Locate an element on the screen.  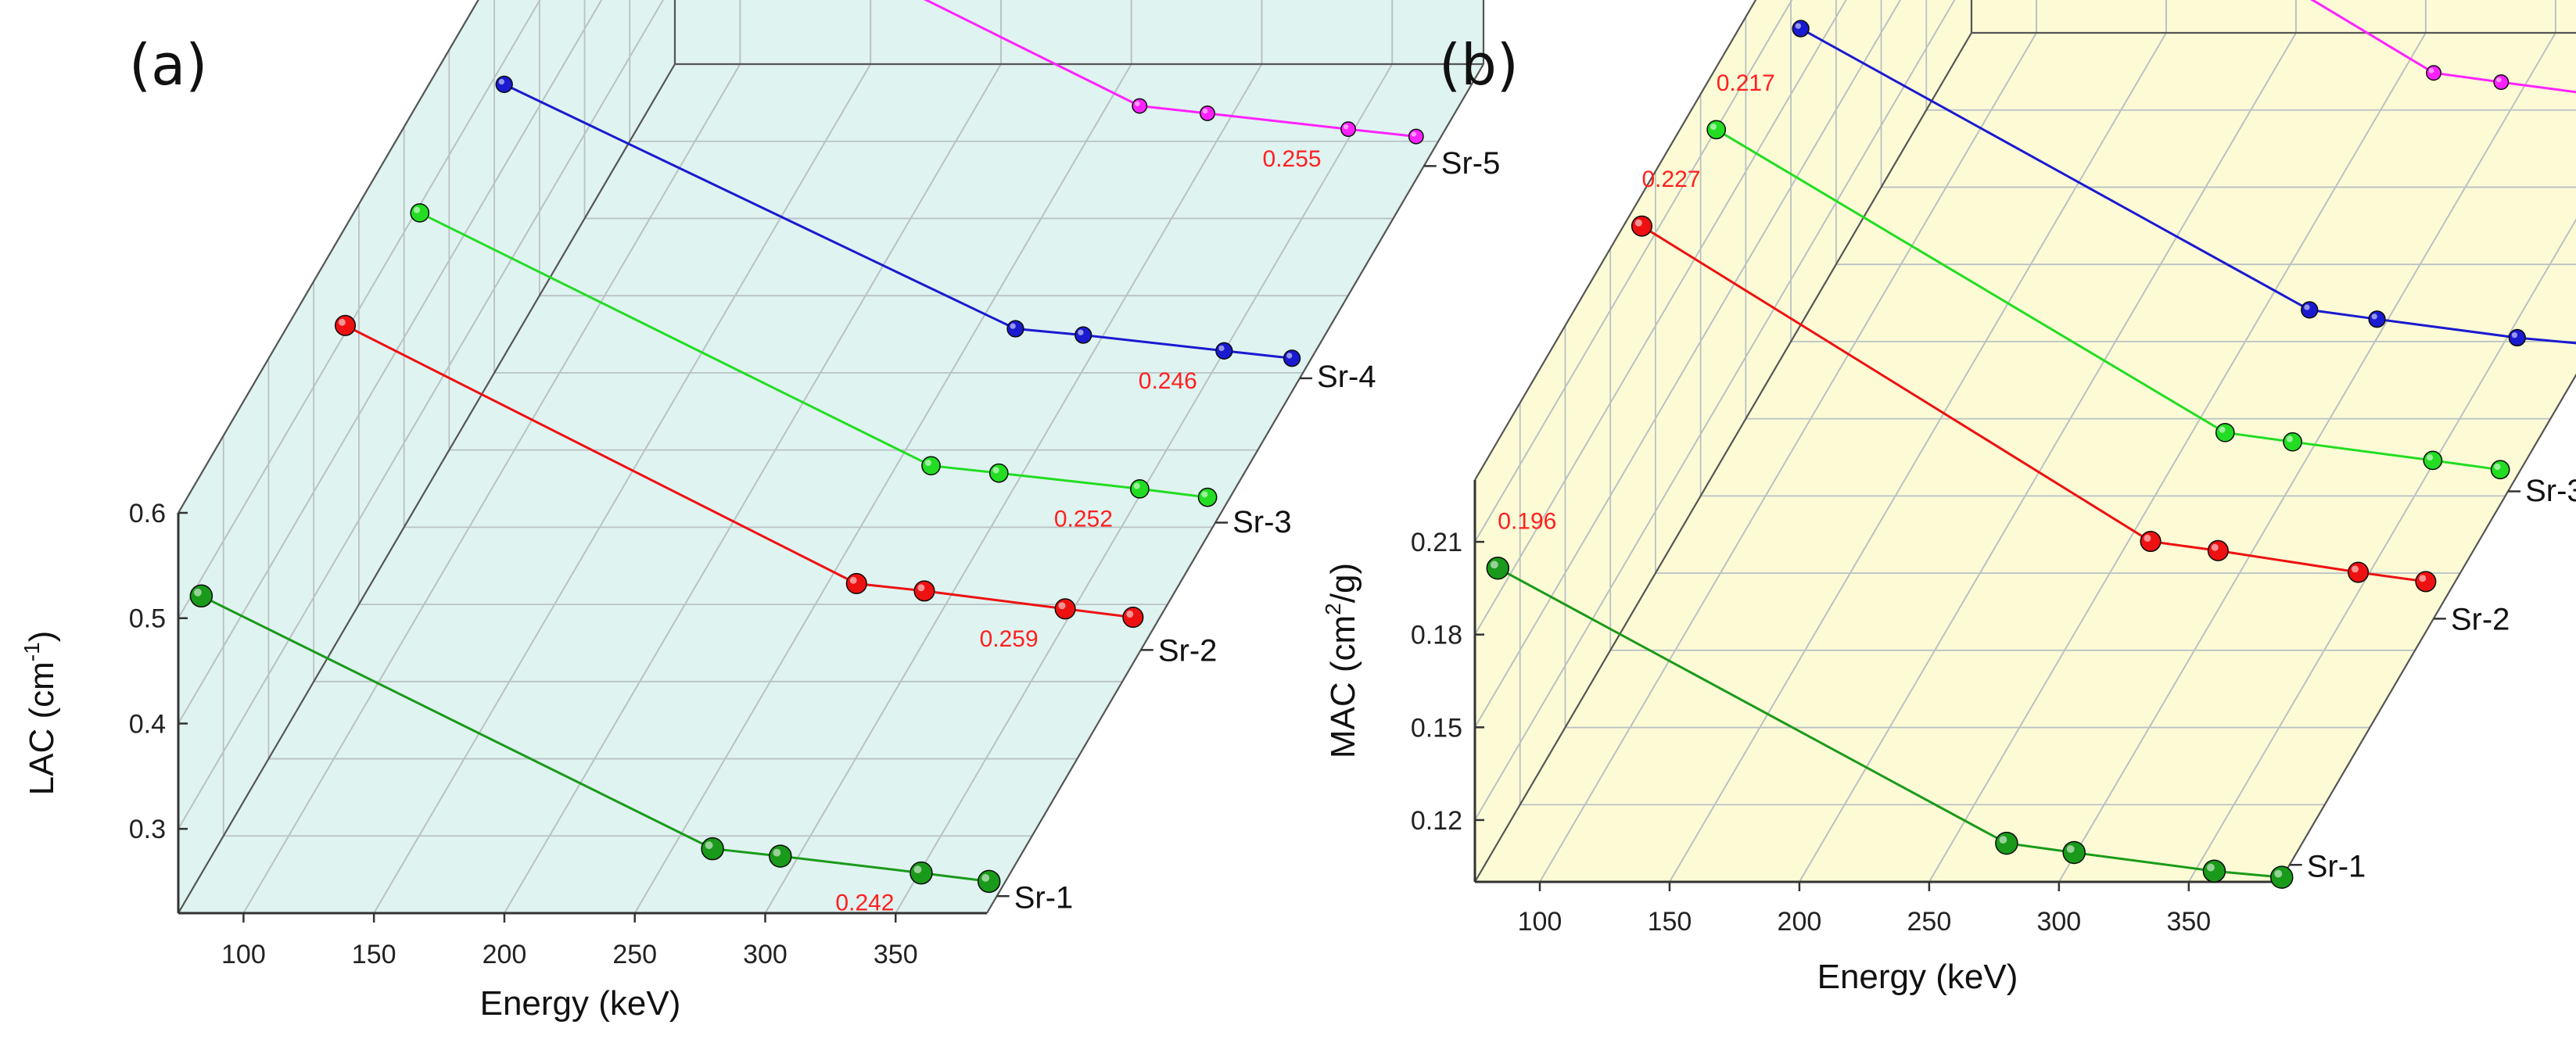
x-tick-label: 100 is located at coordinates (1540, 922).